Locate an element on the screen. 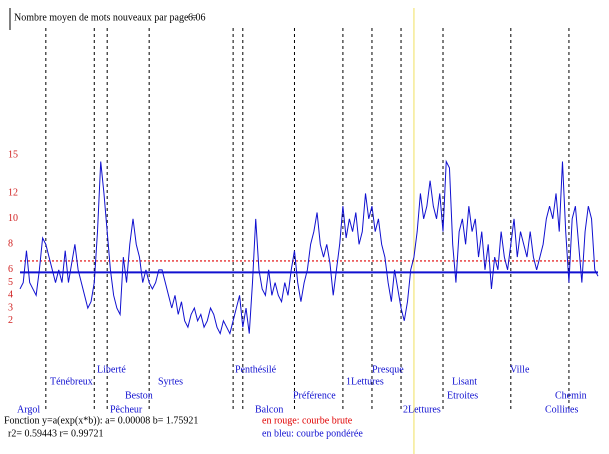 The width and height of the screenshot is (609, 454). section-label: Syrtes is located at coordinates (170, 381).